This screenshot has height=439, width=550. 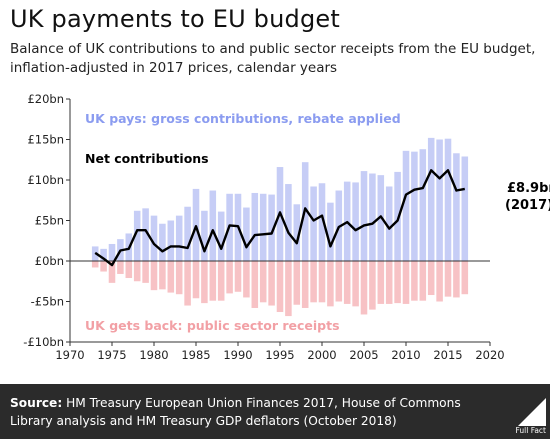 I want to click on gross-bar-1994, so click(x=271, y=227).